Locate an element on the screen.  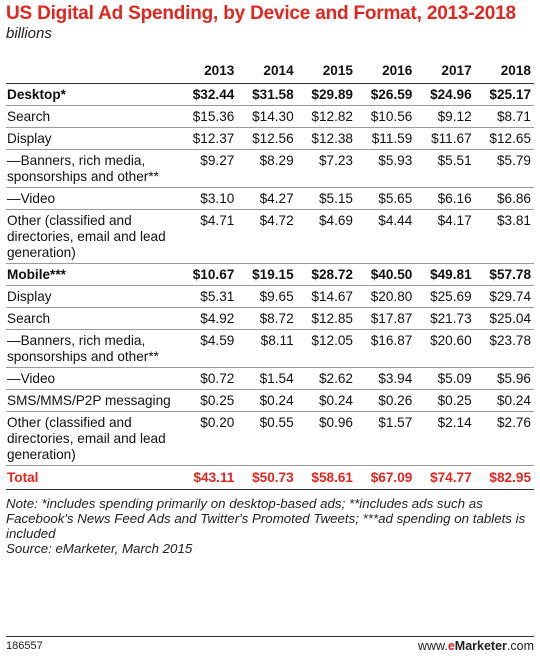
cell-value: $4.44 is located at coordinates (385, 236).